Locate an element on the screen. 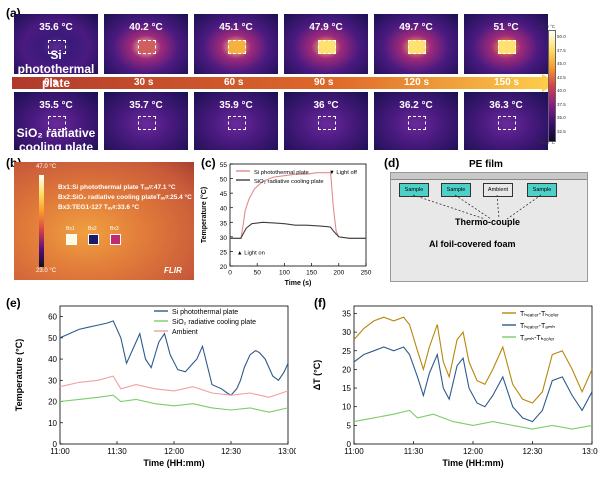 This screenshot has height=479, width=600. bx2-square is located at coordinates (93, 239).